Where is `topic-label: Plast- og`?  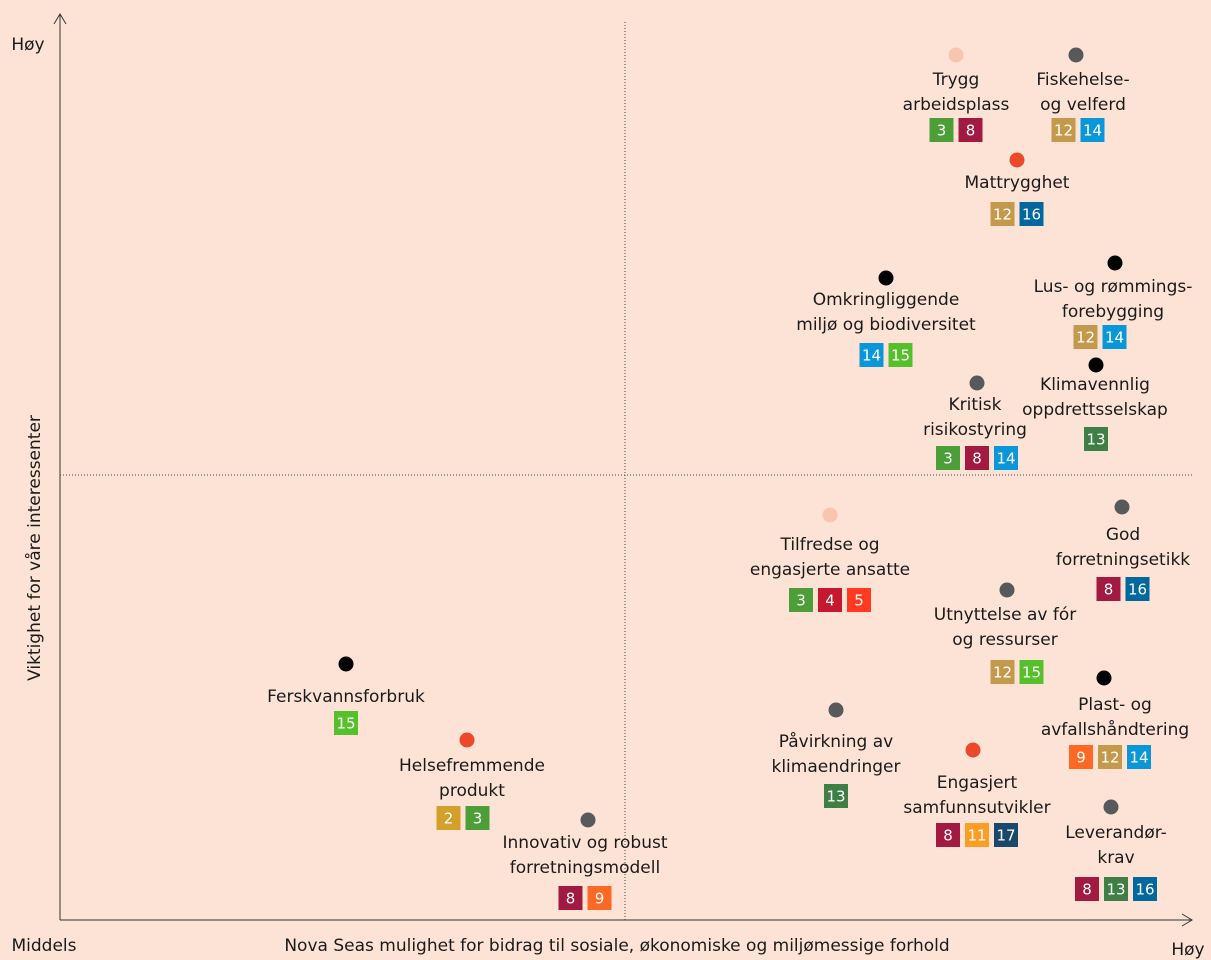 topic-label: Plast- og is located at coordinates (1115, 705).